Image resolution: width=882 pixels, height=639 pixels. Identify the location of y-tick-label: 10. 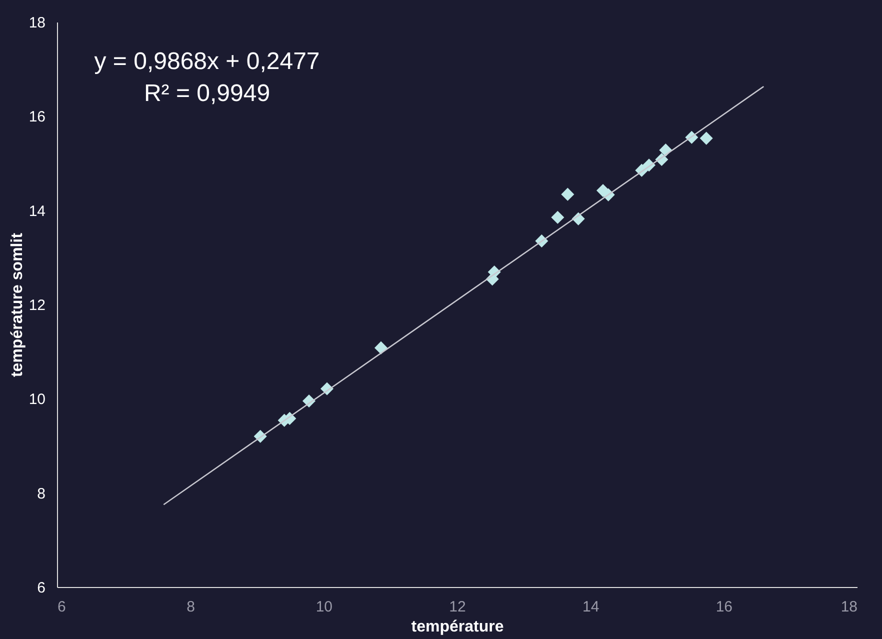
(37, 399).